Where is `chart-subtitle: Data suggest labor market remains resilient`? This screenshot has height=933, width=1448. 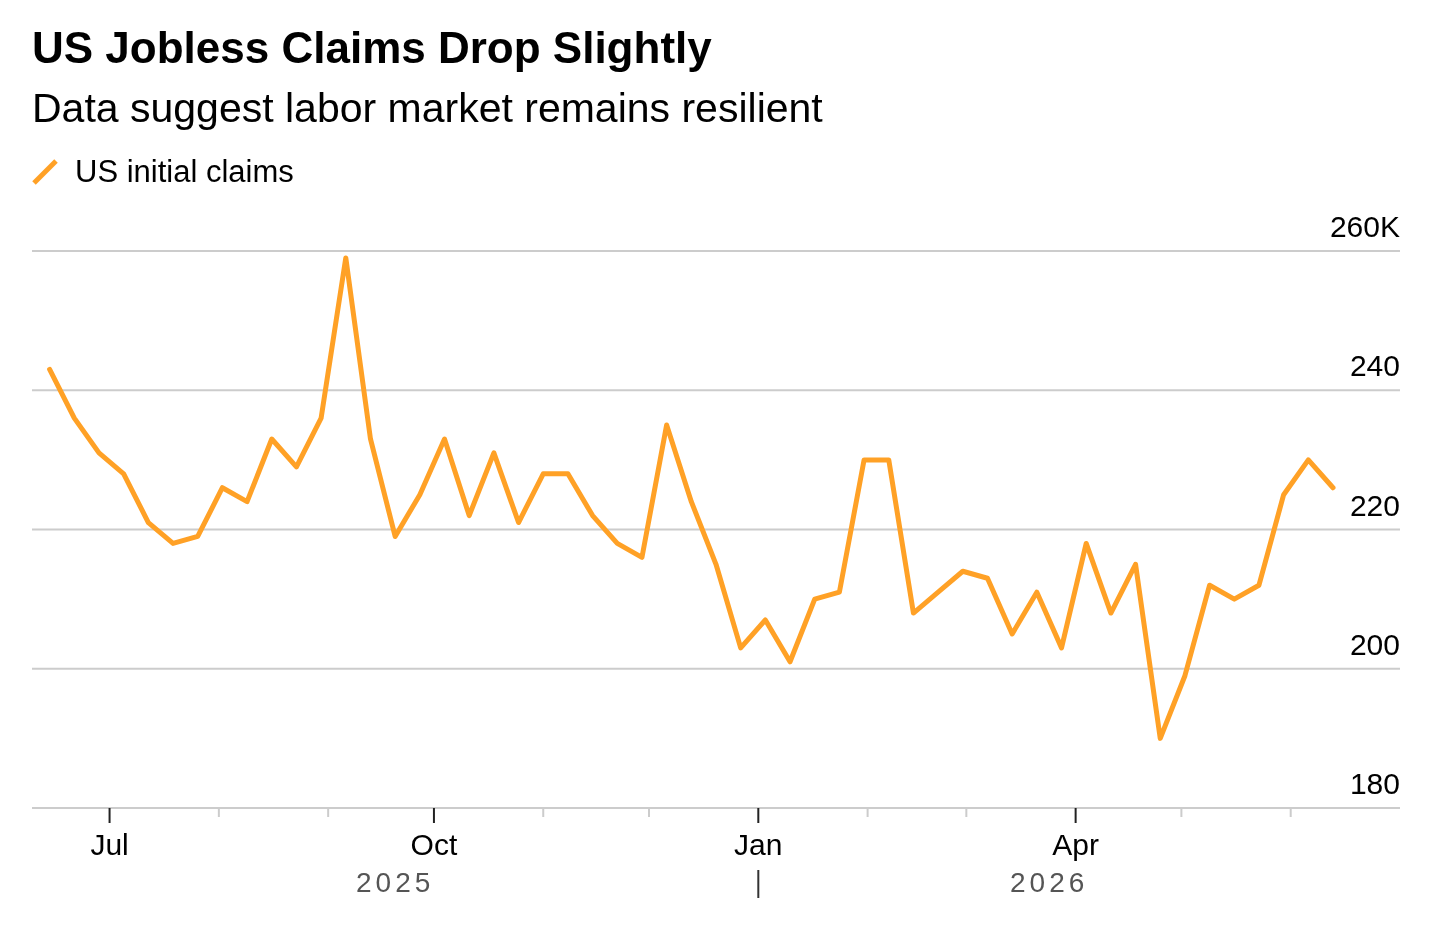
chart-subtitle: Data suggest labor market remains resilient is located at coordinates (427, 108).